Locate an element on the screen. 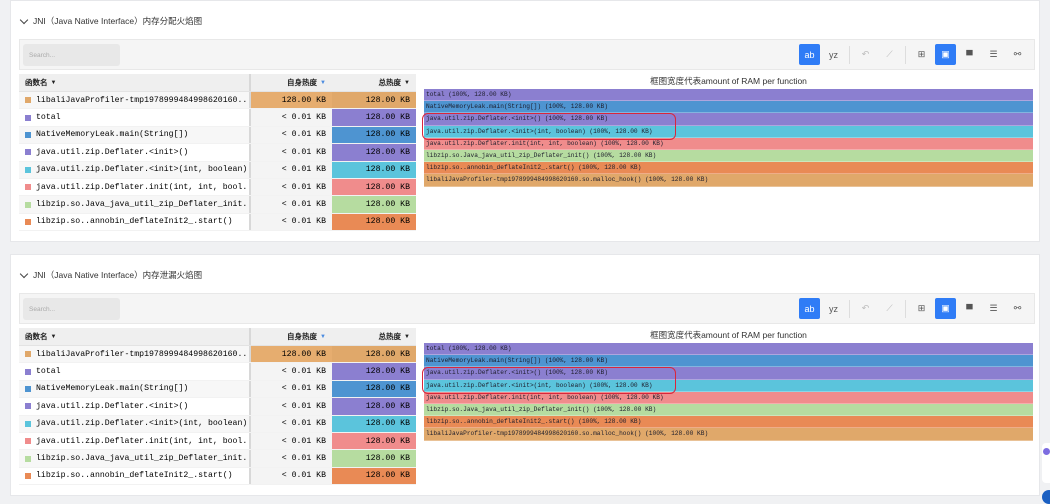 The image size is (1050, 504). flame-icon: ▀ is located at coordinates (969, 54).